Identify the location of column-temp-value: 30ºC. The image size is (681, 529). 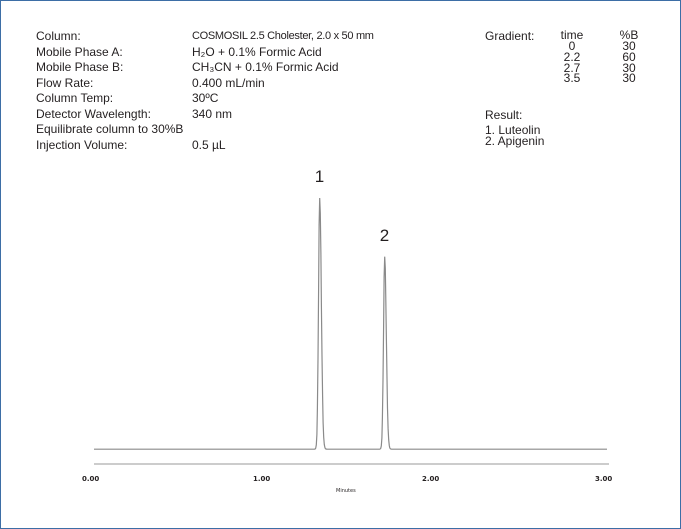
(205, 98).